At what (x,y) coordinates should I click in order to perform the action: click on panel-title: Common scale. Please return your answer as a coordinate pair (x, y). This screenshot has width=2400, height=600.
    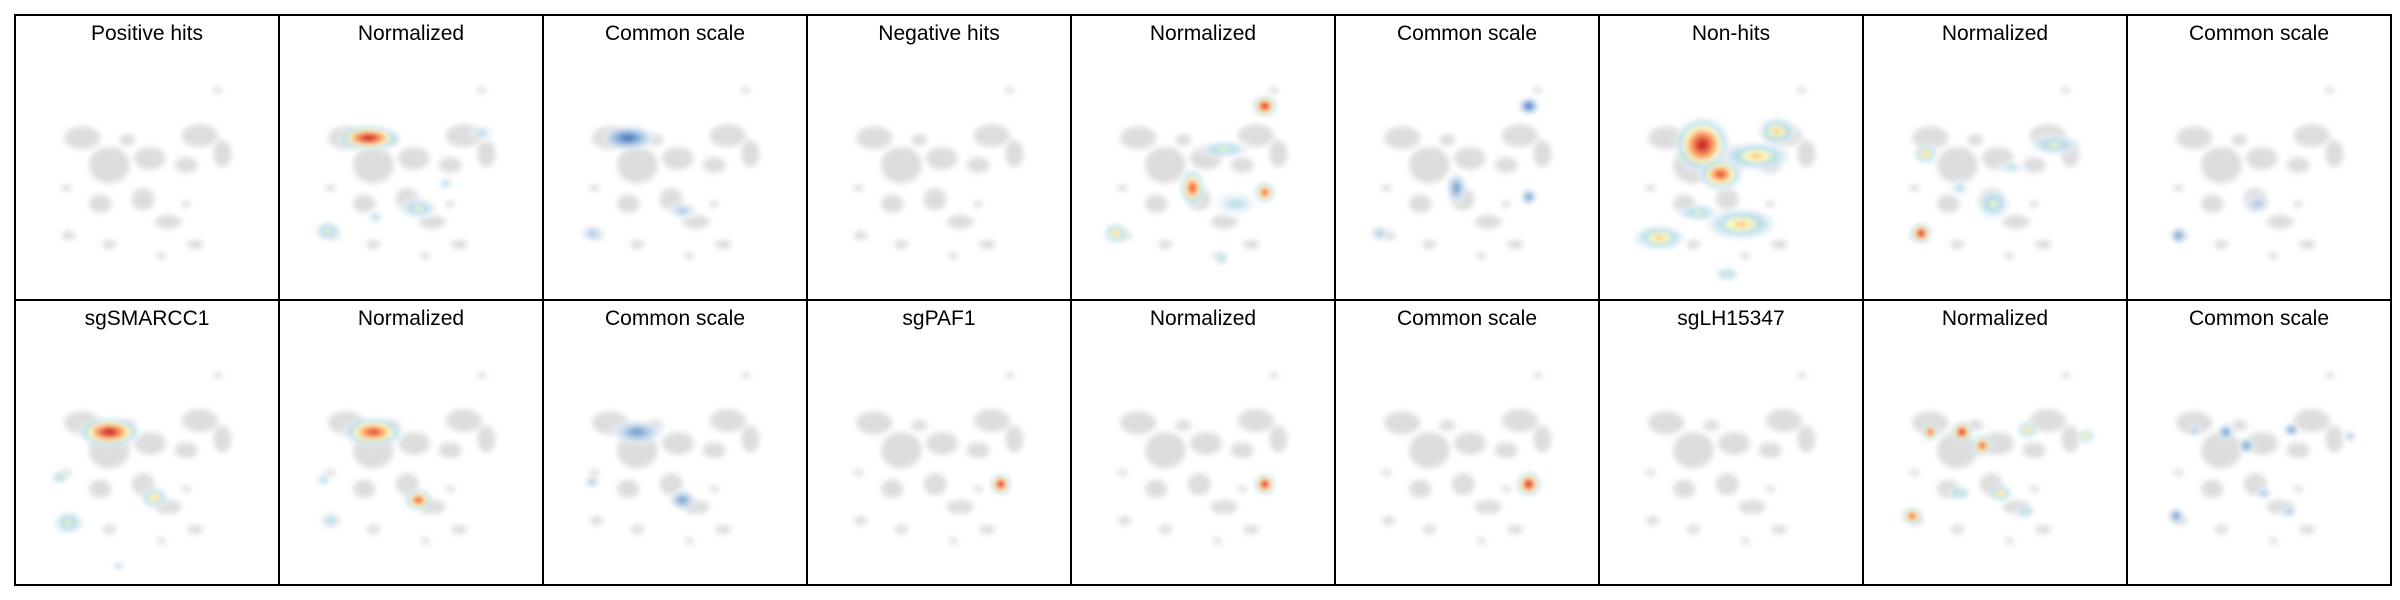
    Looking at the image, I should click on (2259, 33).